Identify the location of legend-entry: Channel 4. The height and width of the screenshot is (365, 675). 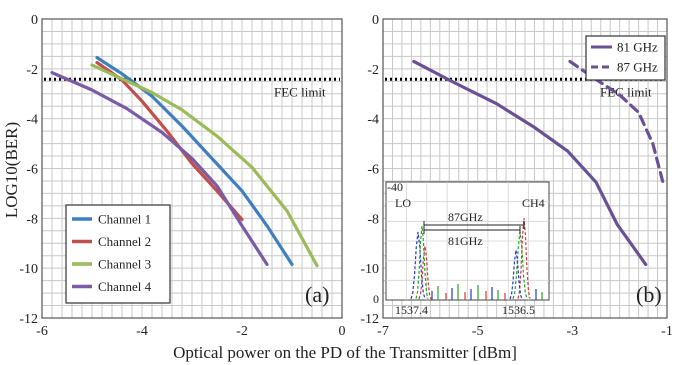
(125, 286).